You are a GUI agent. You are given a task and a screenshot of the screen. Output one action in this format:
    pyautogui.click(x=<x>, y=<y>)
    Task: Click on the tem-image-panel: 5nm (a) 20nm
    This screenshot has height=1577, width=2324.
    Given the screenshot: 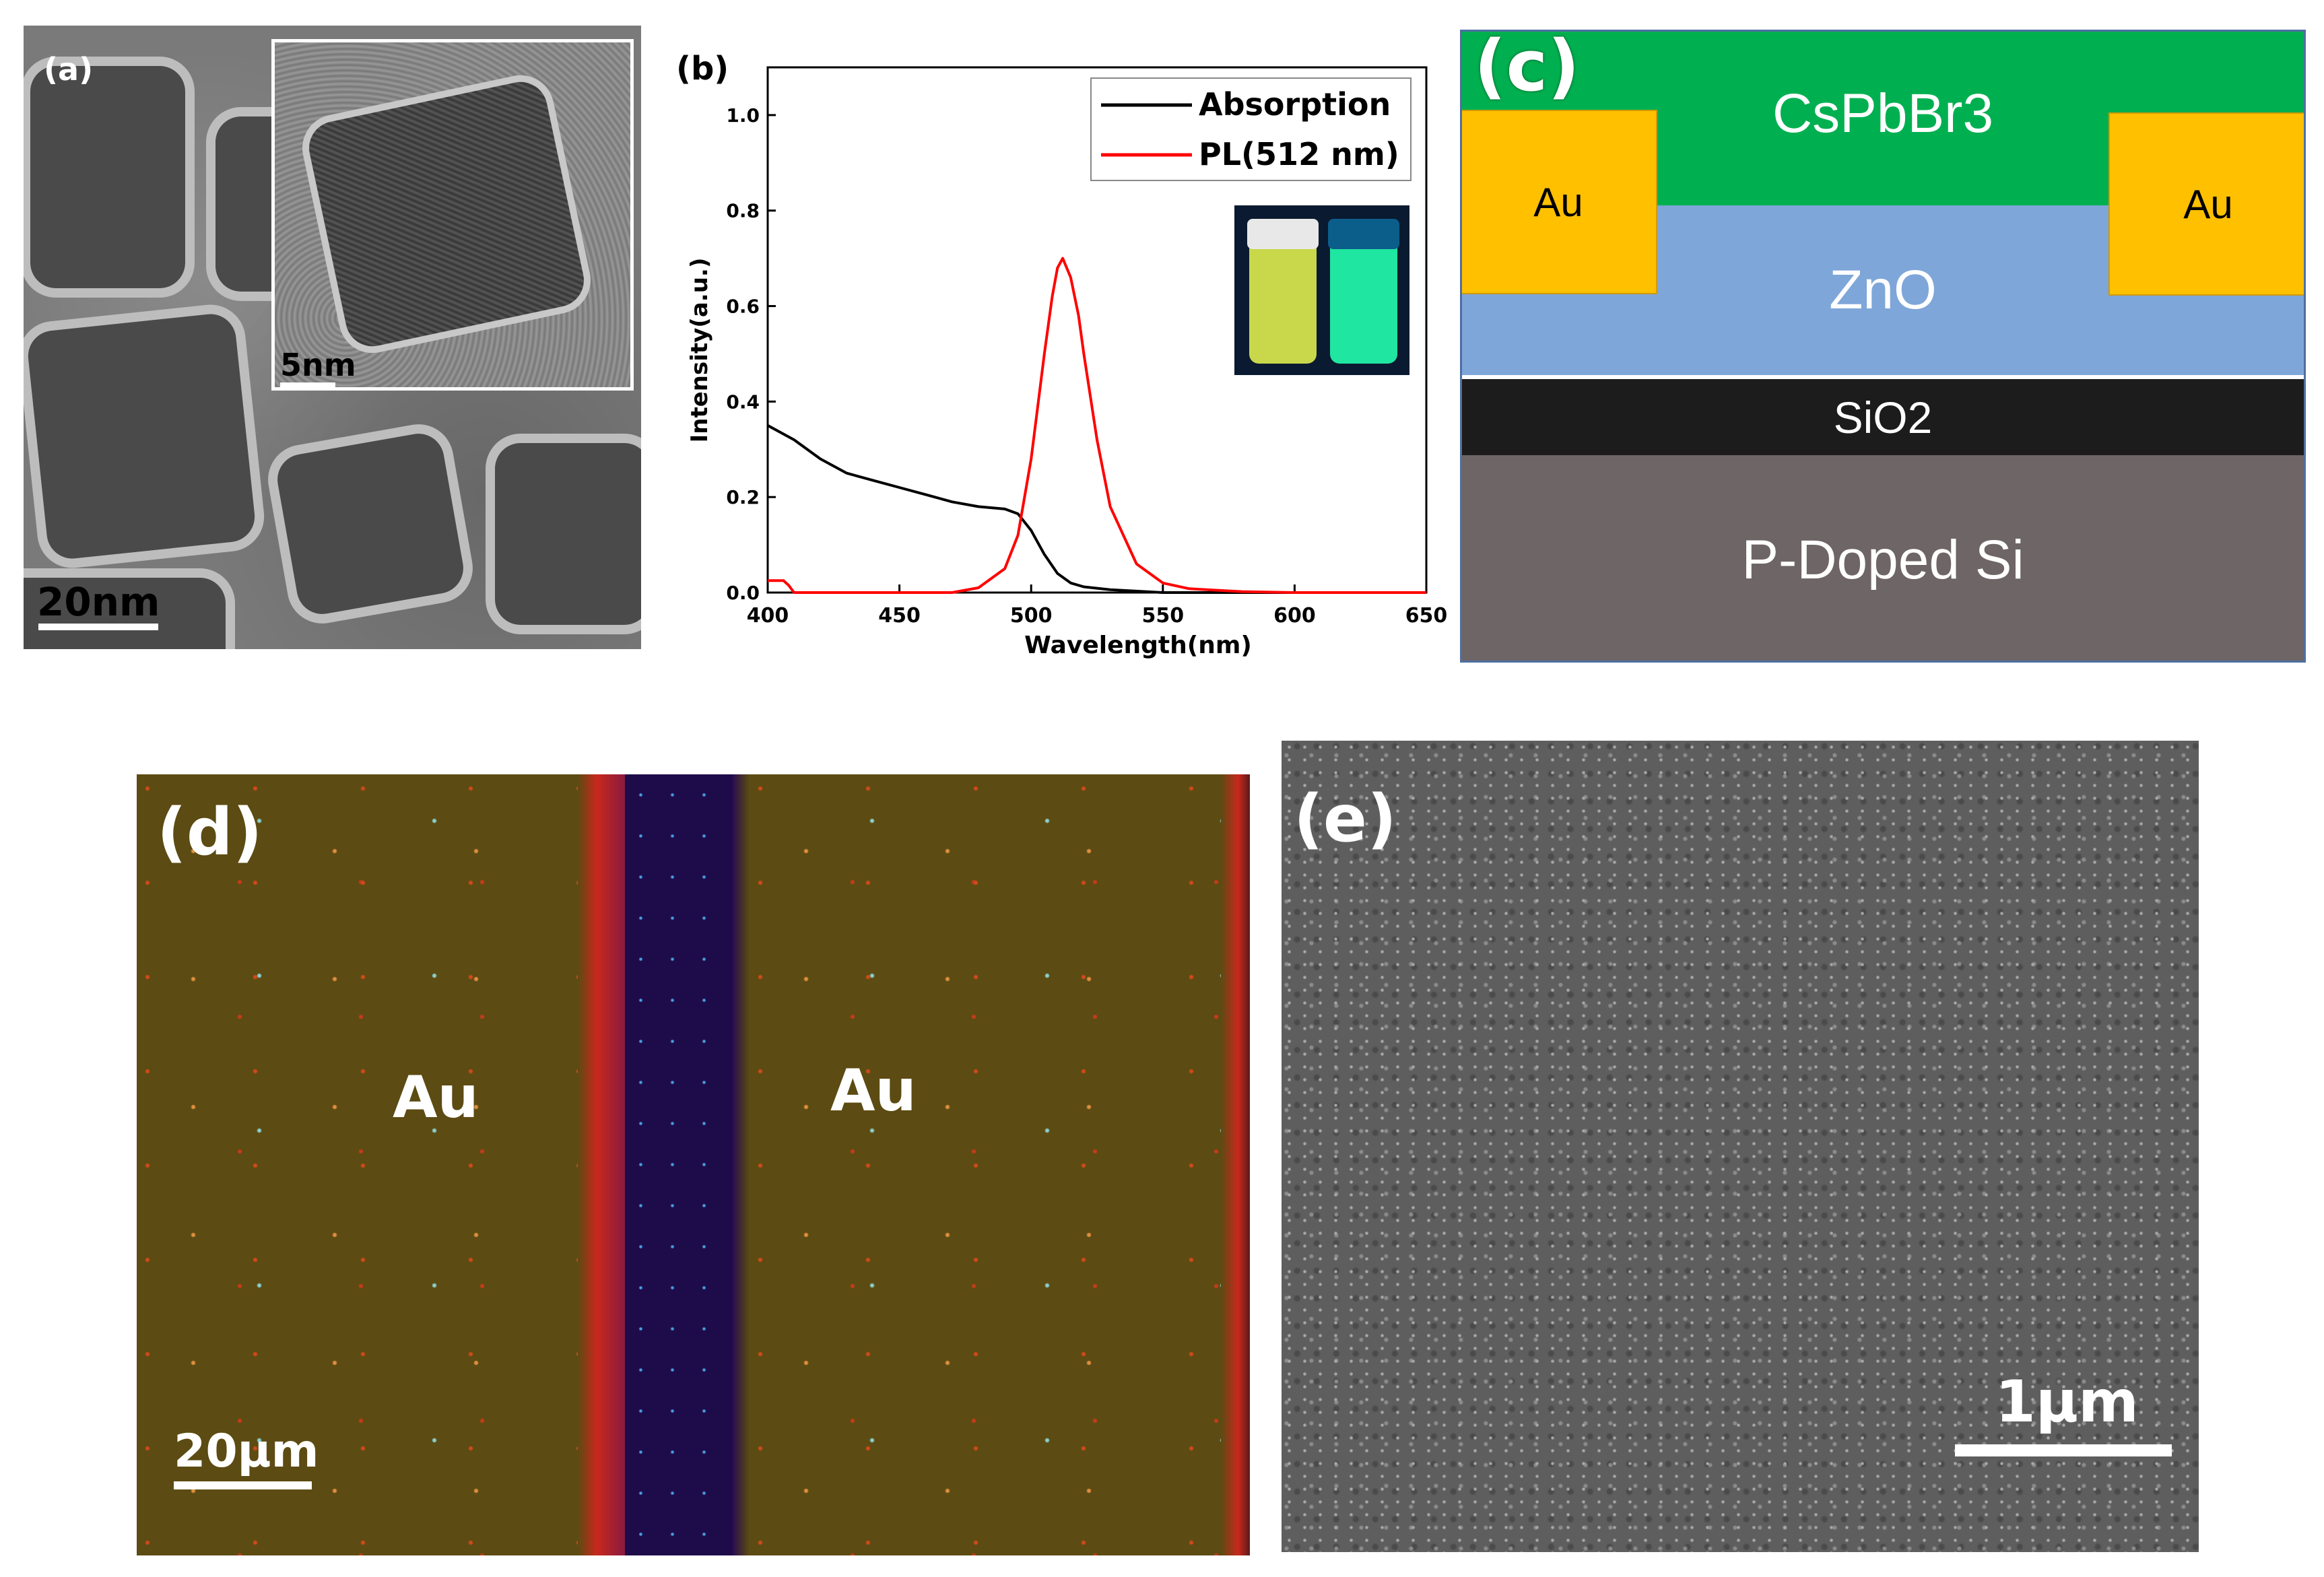 What is the action you would take?
    pyautogui.click(x=332, y=337)
    